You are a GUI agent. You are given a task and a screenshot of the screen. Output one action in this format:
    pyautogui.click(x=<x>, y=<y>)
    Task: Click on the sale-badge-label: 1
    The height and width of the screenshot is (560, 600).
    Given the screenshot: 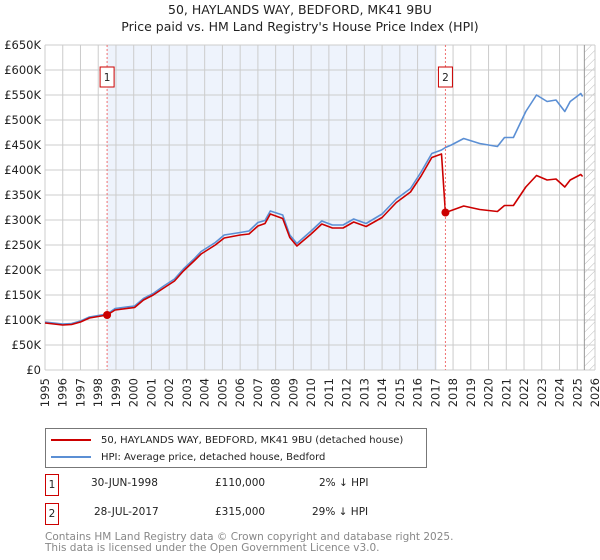 What is the action you would take?
    pyautogui.click(x=107, y=78)
    